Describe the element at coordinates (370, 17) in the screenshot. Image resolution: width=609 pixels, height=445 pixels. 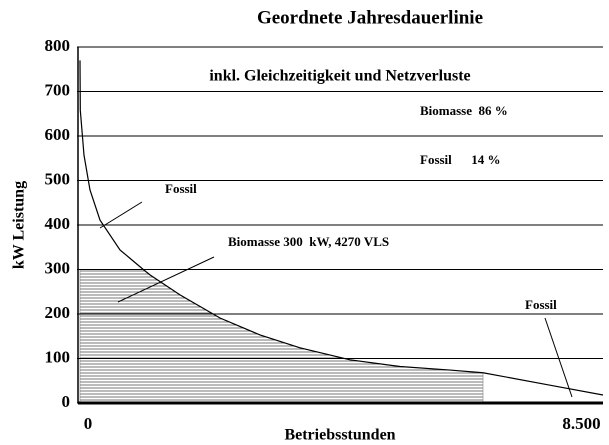
I see `chart-title: Geordnete Jahresdauerlinie` at that location.